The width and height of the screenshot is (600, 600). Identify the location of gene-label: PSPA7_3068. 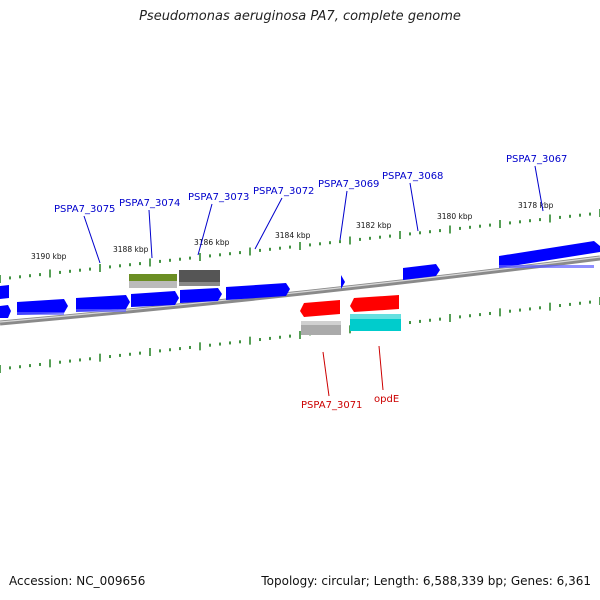
(412, 176).